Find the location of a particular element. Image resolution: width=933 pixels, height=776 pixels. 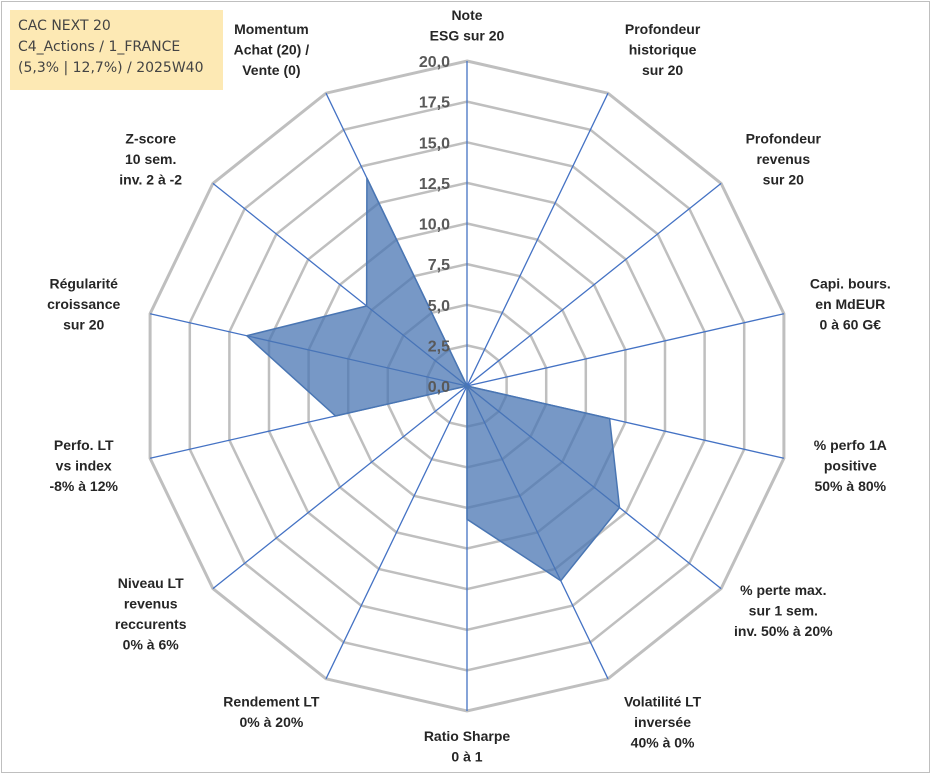

info-stats: (5,3% | 12,7%) / 2025W40 is located at coordinates (111, 68).